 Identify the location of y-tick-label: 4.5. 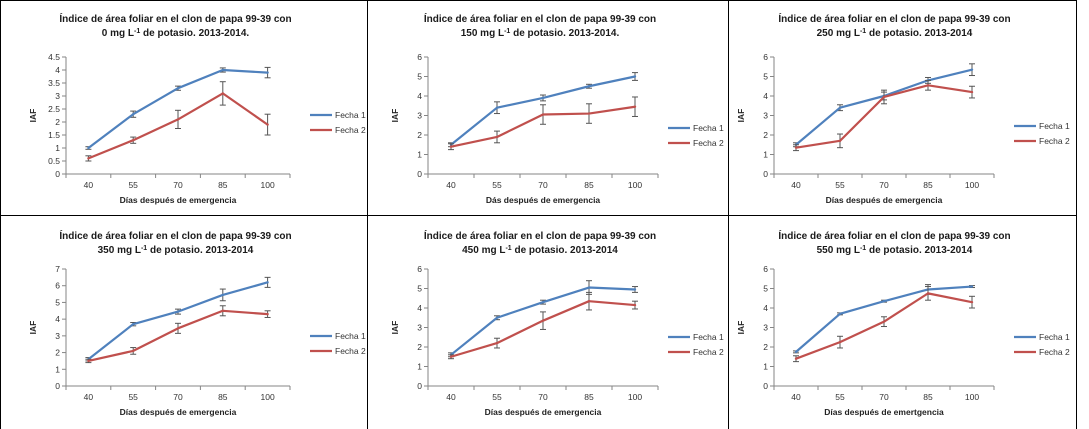
(54, 57).